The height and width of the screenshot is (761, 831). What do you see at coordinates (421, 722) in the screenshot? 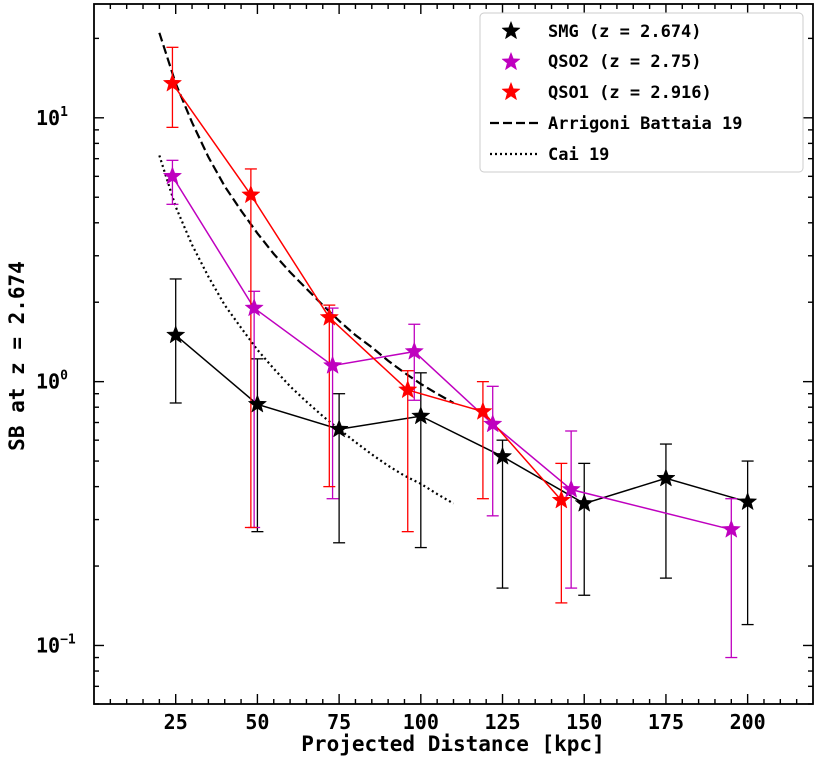
I see `x-tick-label: 100` at bounding box center [421, 722].